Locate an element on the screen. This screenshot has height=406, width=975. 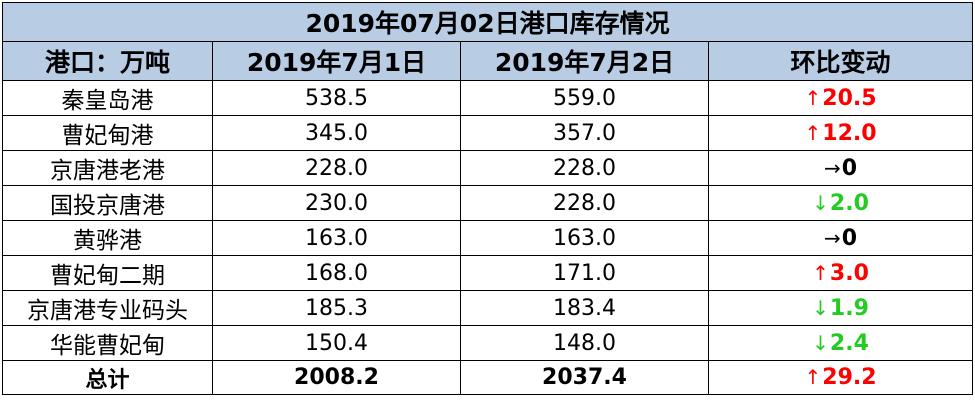
total-label: 总计 is located at coordinates (107, 377).